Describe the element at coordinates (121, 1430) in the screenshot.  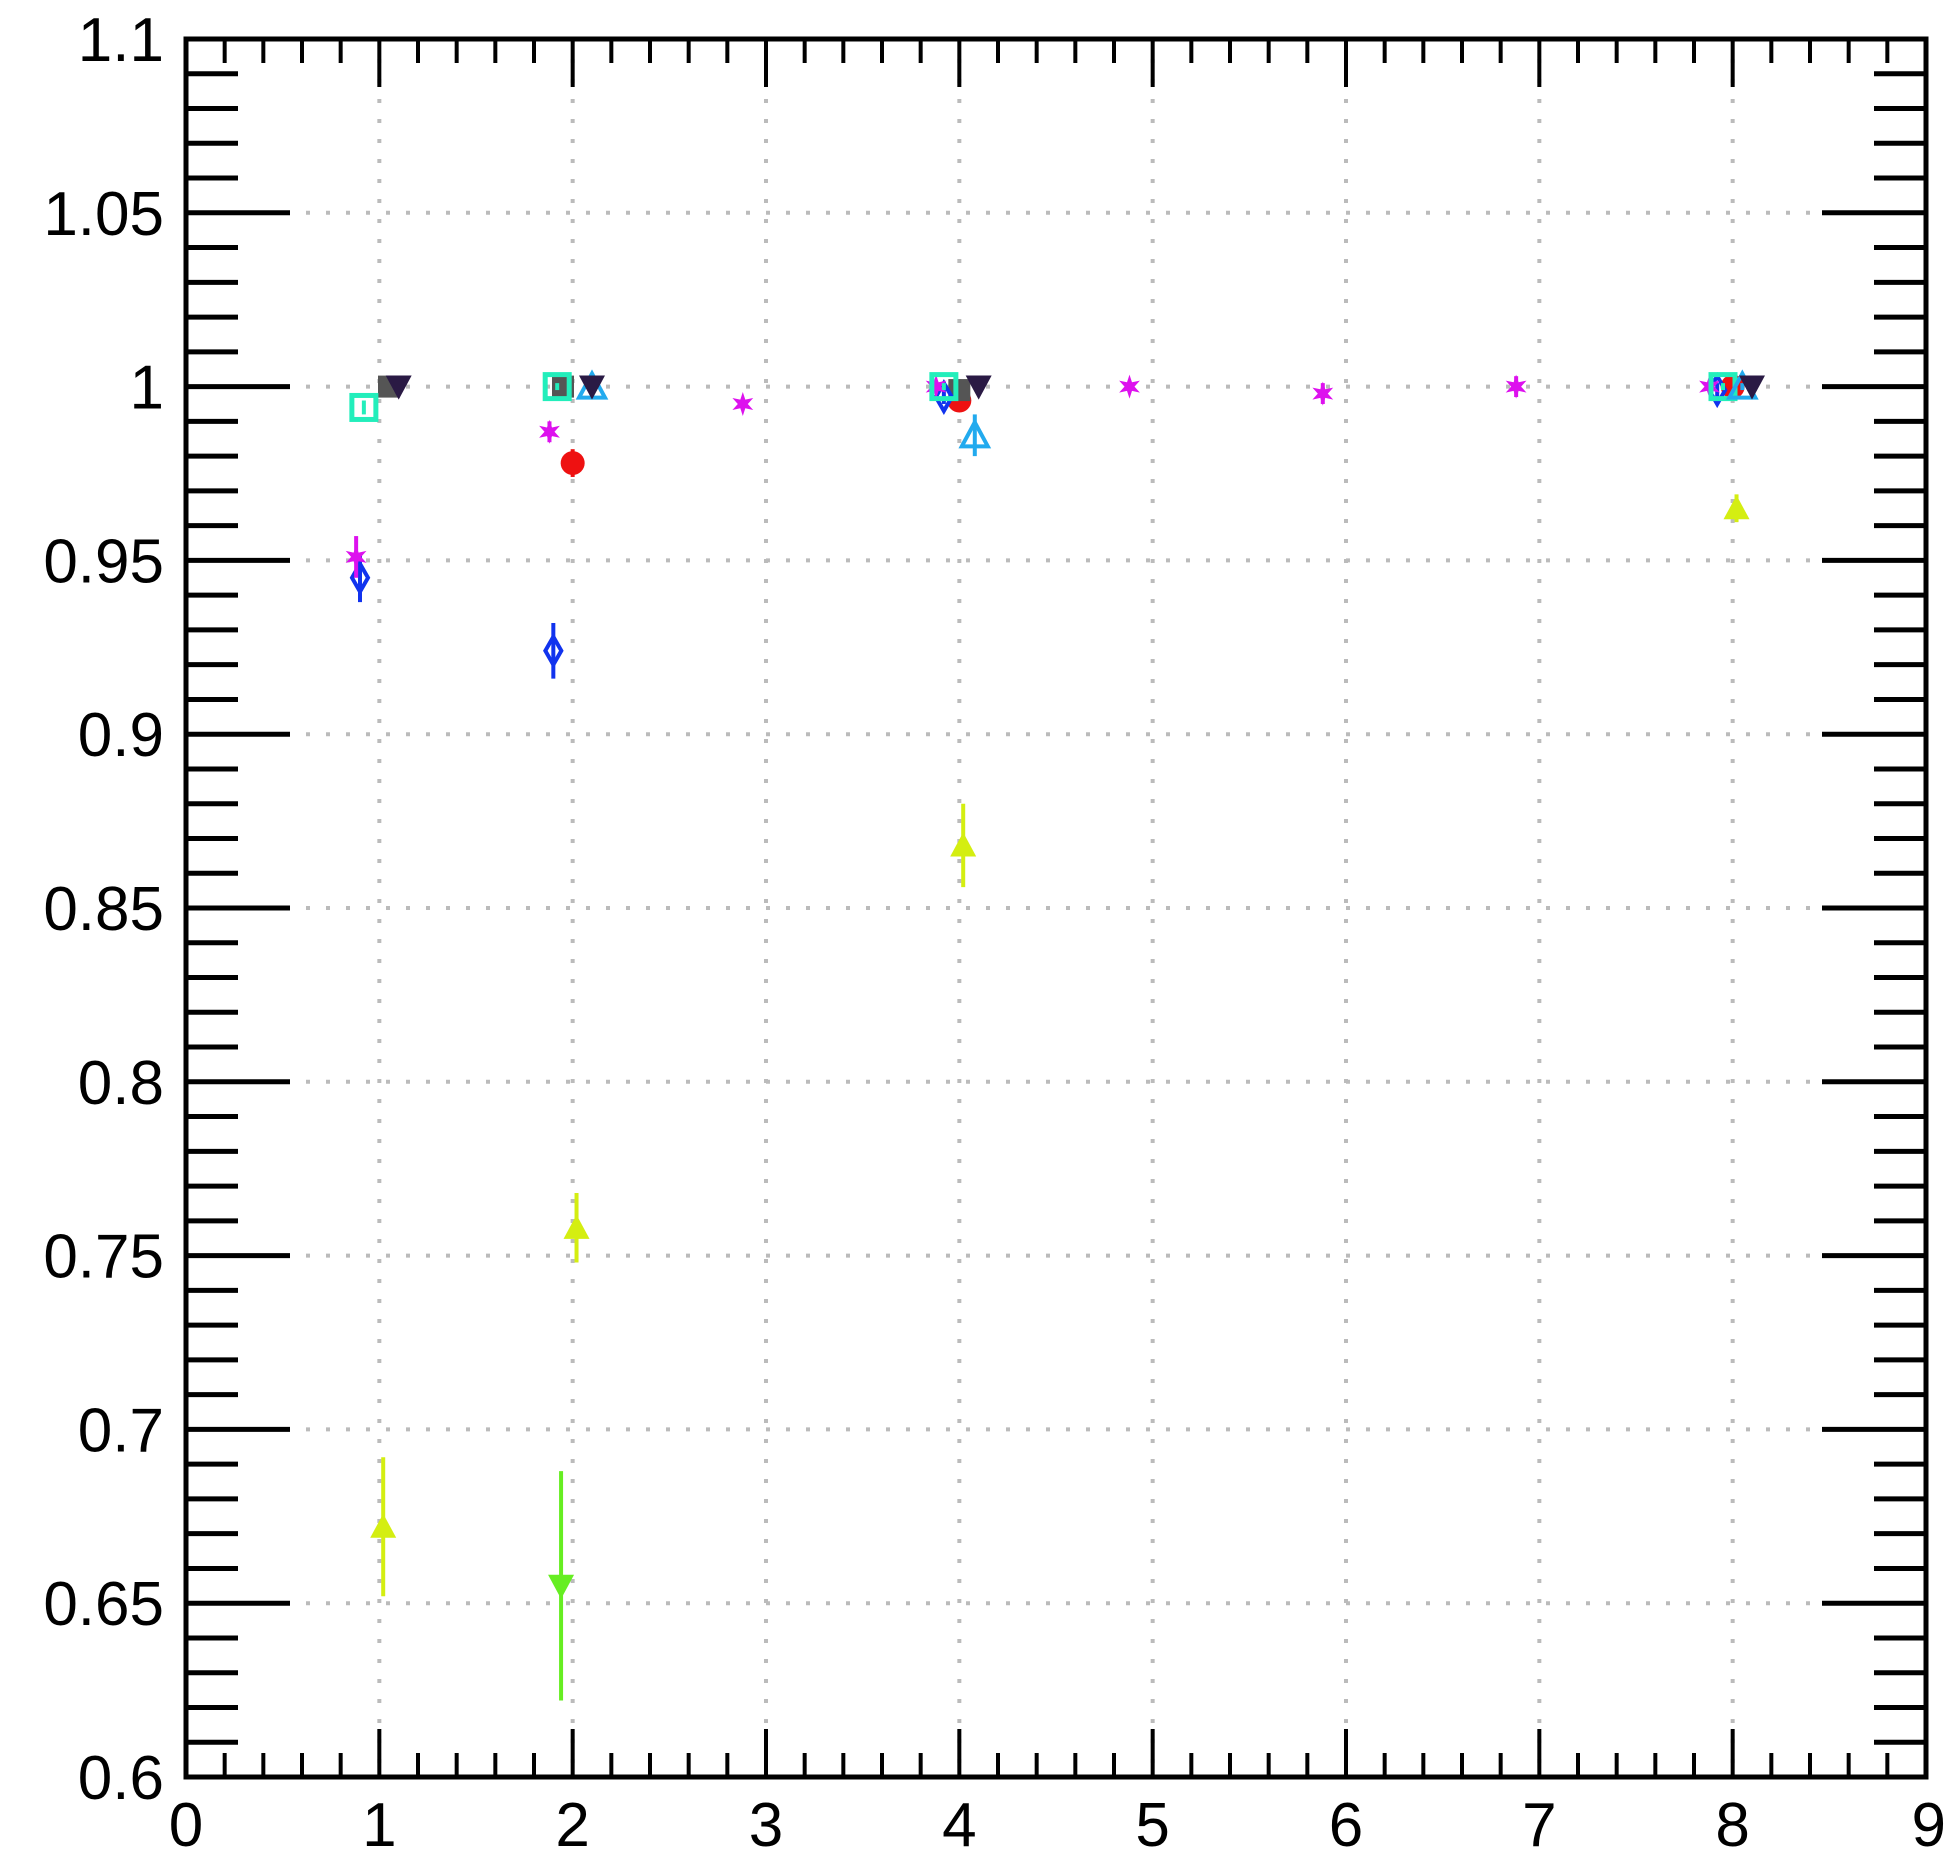
I see `y-tick-label: 0.7` at that location.